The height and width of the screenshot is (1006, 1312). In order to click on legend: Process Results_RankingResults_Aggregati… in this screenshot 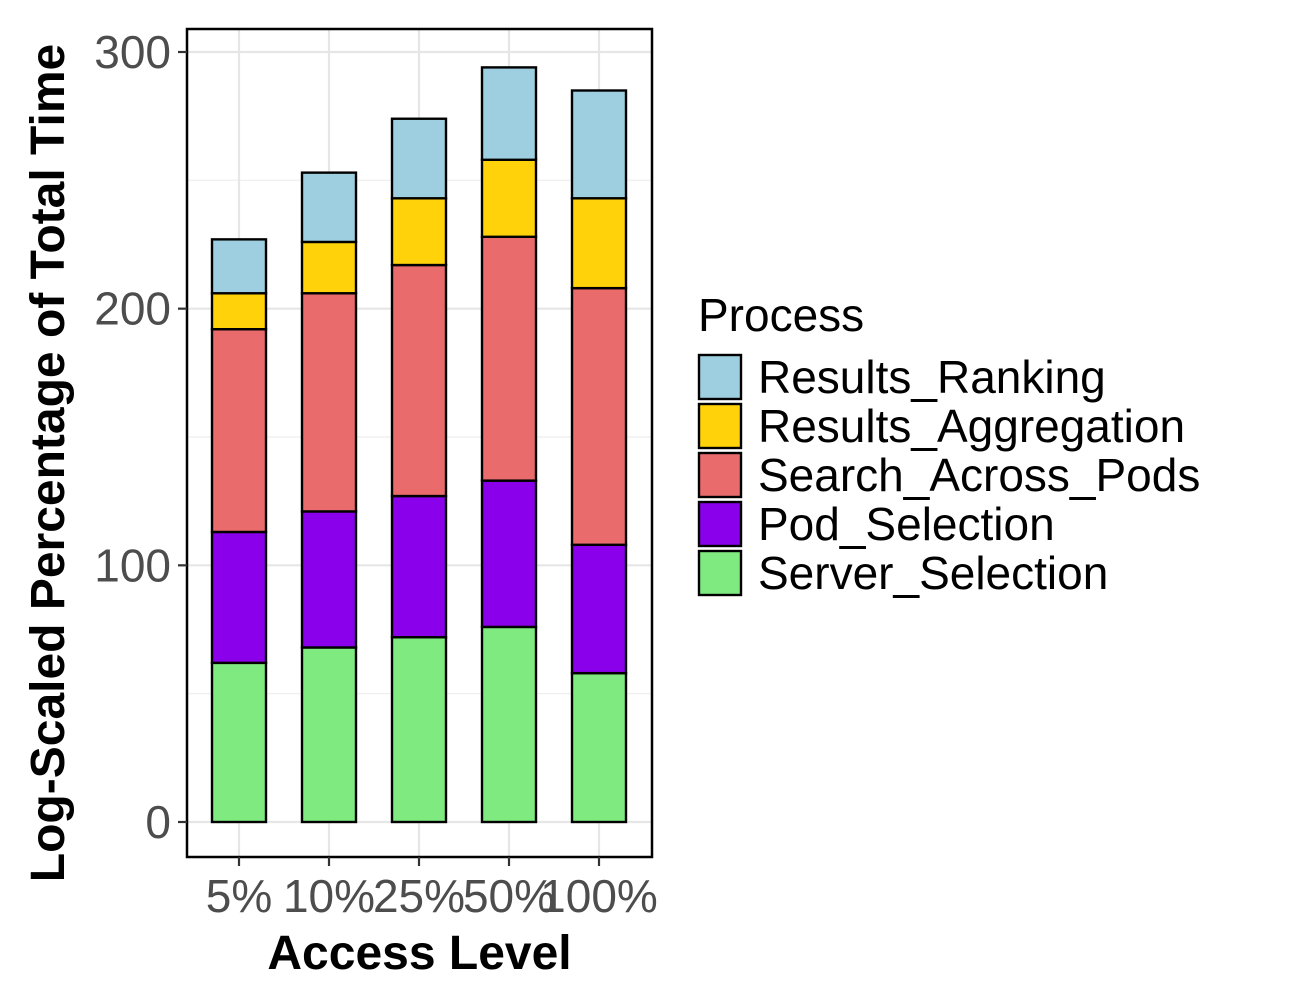, I will do `click(948, 444)`.